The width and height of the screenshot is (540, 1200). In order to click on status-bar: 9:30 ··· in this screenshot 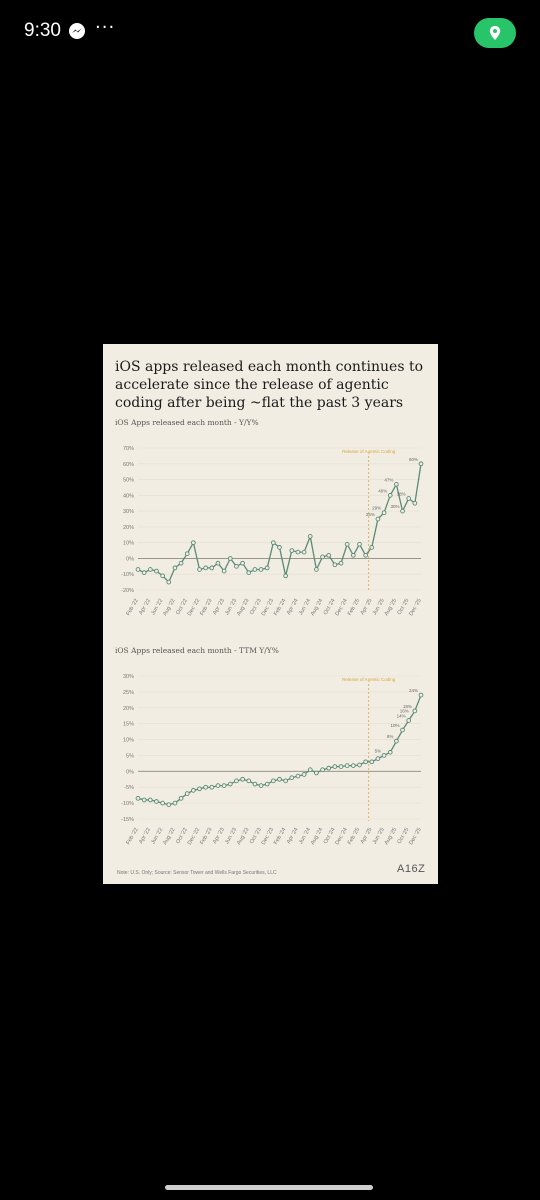, I will do `click(270, 32)`.